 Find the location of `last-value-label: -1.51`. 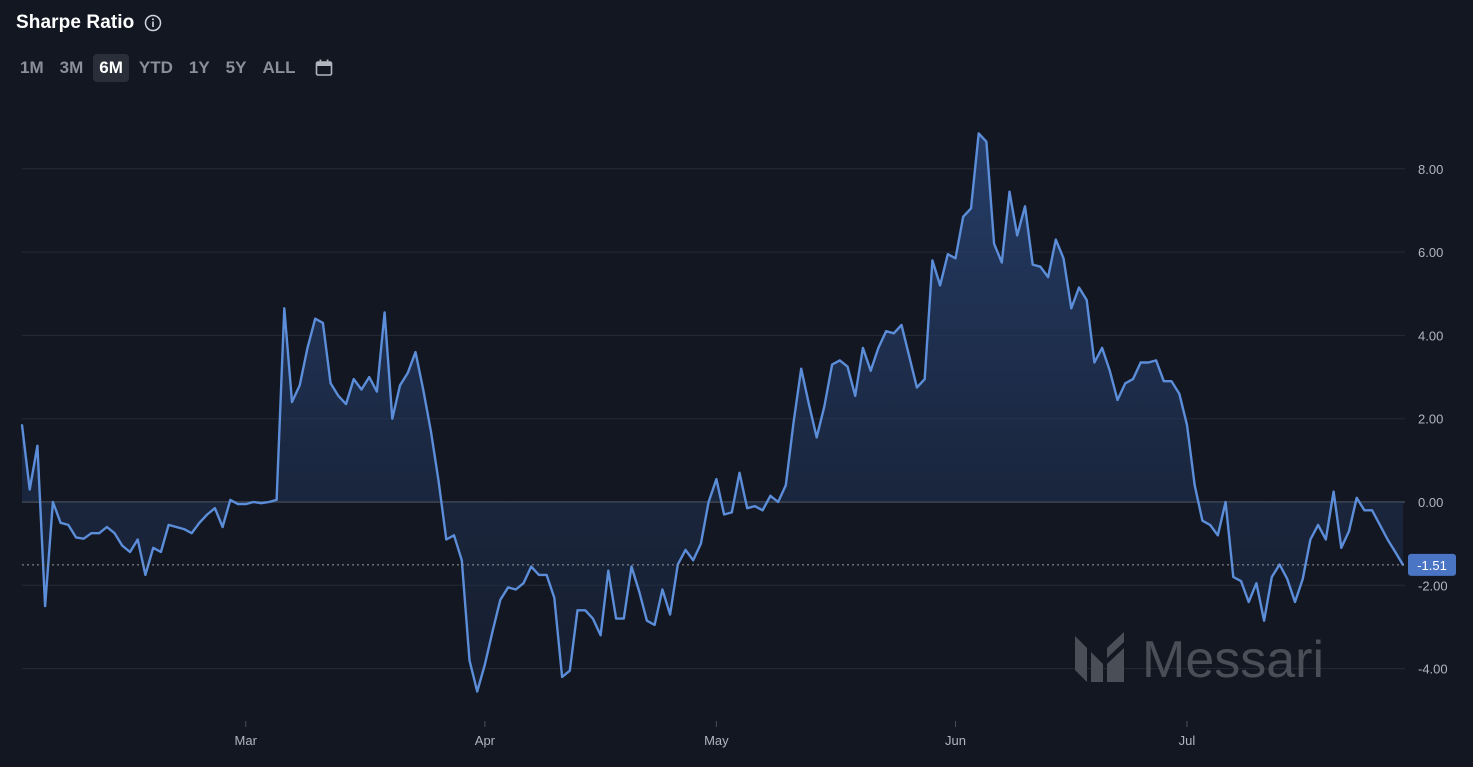

last-value-label: -1.51 is located at coordinates (1432, 565).